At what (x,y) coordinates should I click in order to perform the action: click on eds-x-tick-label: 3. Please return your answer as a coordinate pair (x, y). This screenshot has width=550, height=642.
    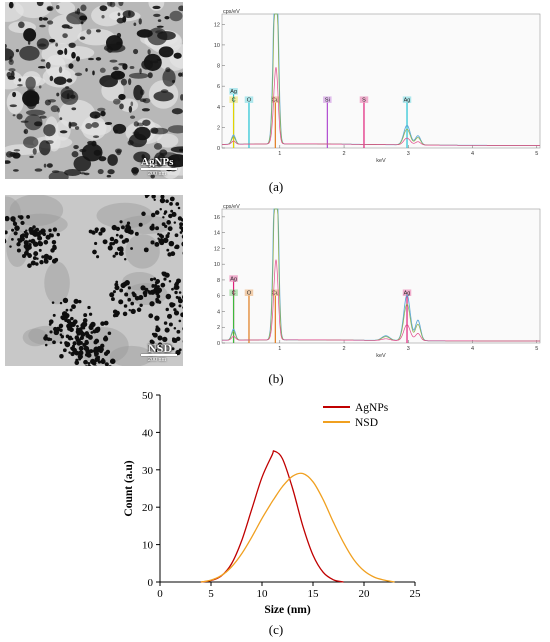
    Looking at the image, I should click on (408, 154).